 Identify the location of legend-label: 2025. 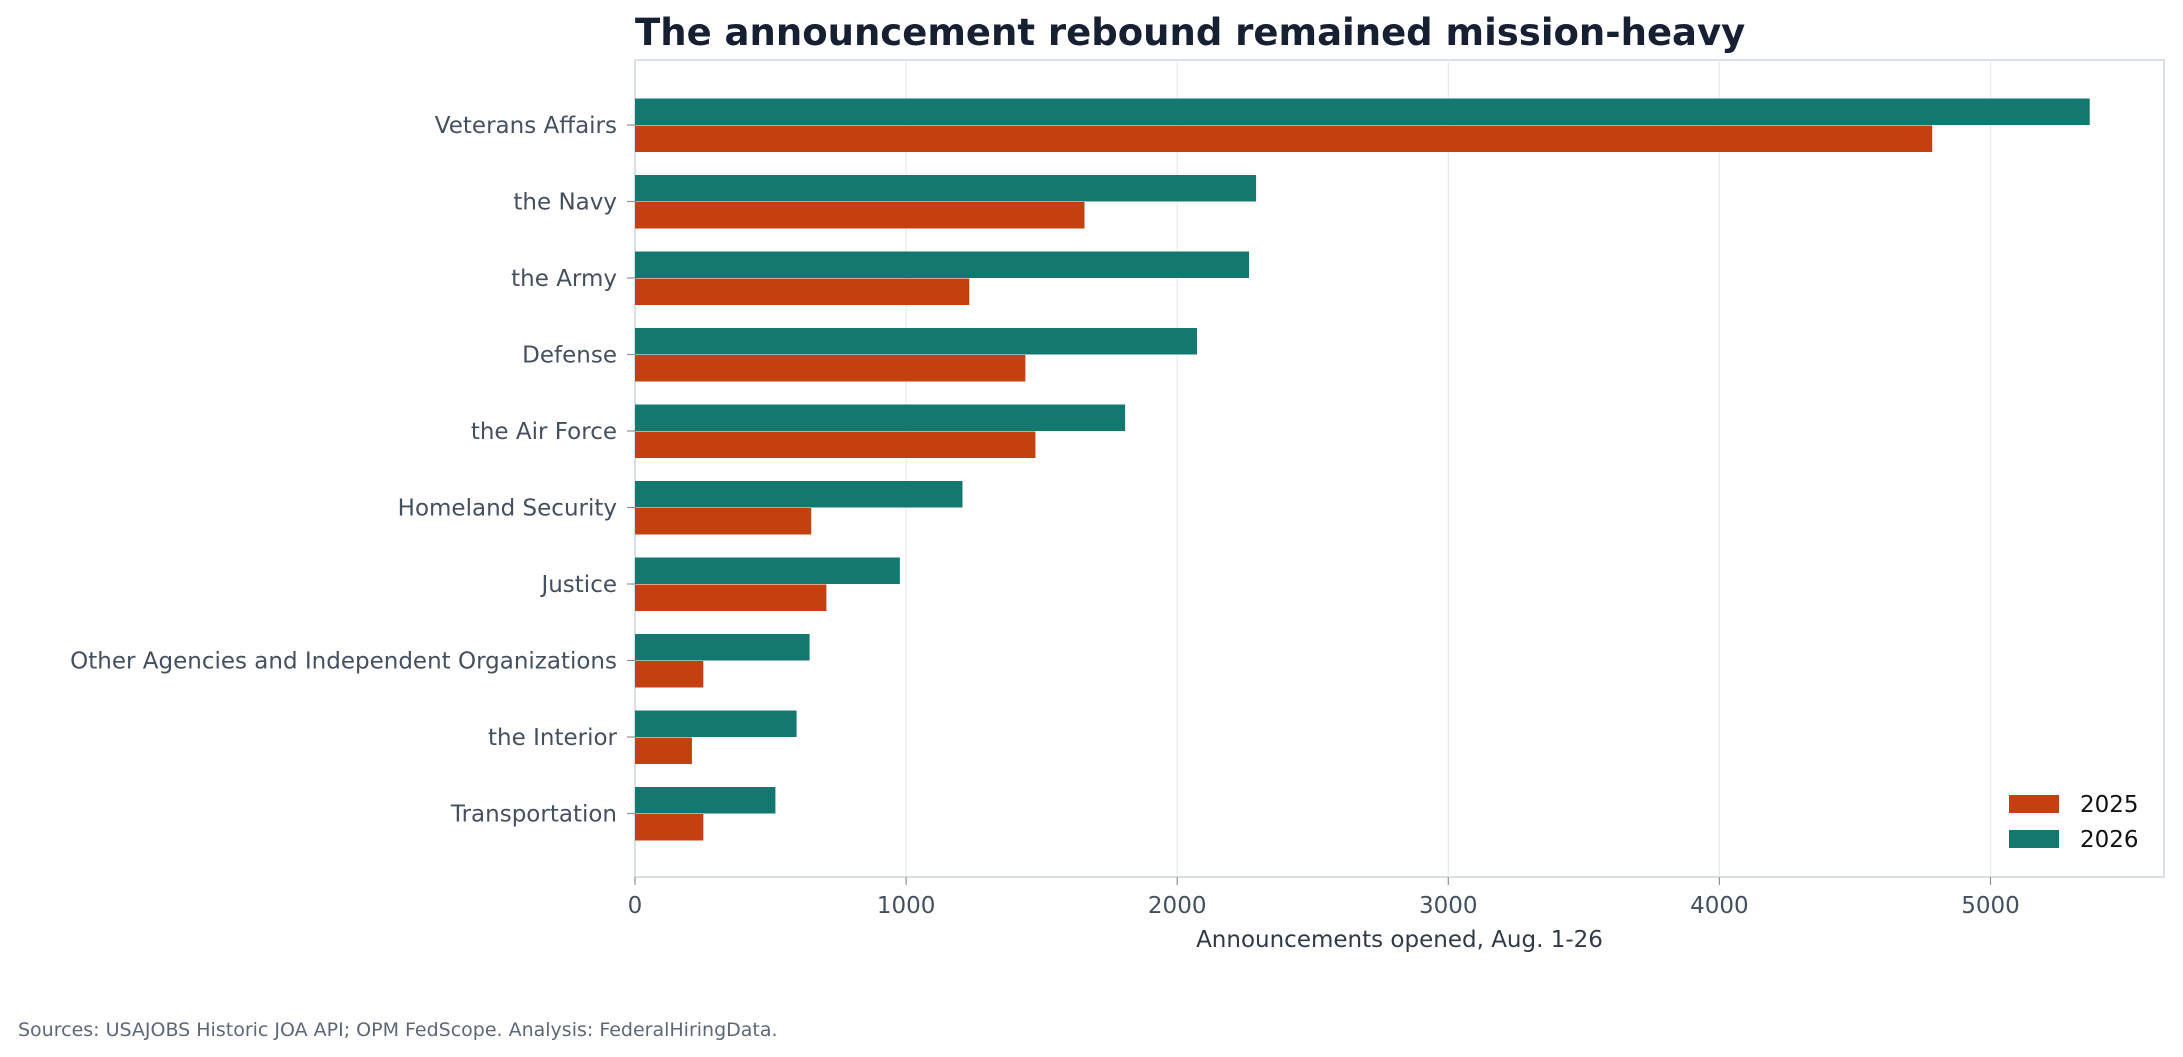
(2109, 805).